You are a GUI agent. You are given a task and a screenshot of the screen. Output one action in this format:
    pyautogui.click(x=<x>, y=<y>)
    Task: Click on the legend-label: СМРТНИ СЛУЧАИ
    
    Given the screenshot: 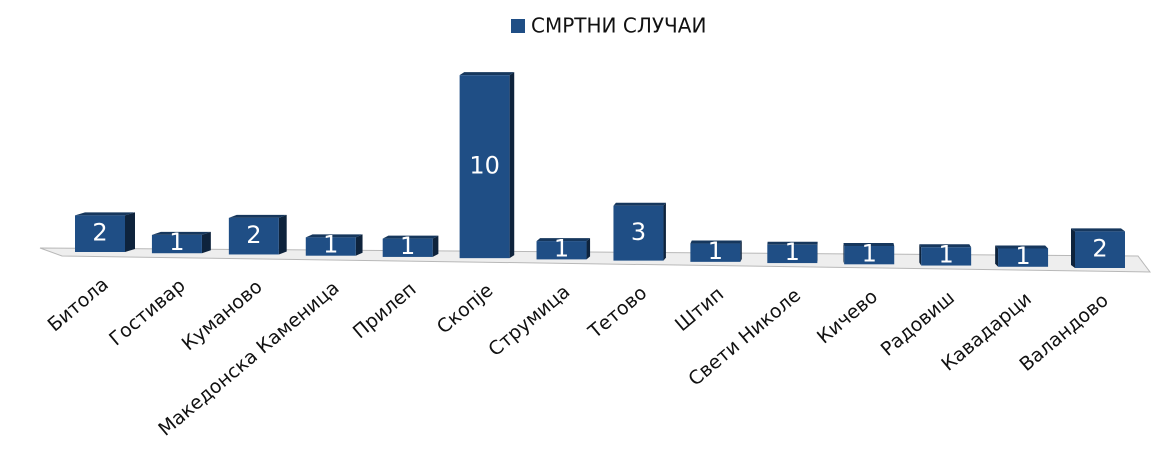 What is the action you would take?
    pyautogui.click(x=618, y=26)
    